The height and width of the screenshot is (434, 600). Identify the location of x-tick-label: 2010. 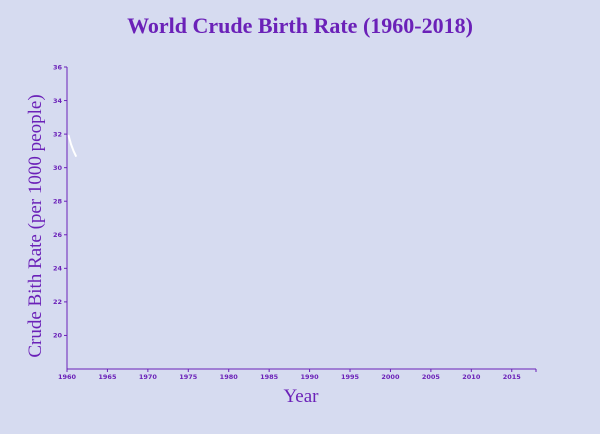
(471, 377).